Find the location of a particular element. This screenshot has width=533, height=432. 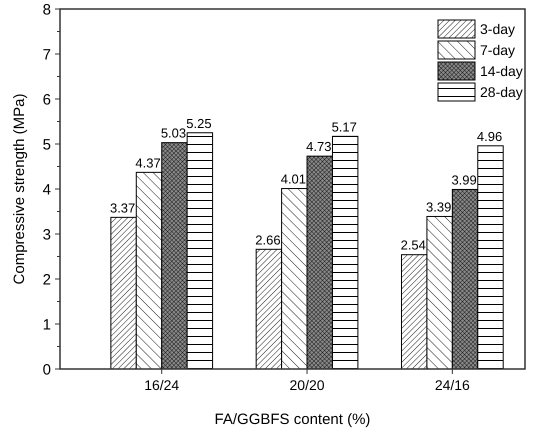

data-label: 4.96 is located at coordinates (489, 136).